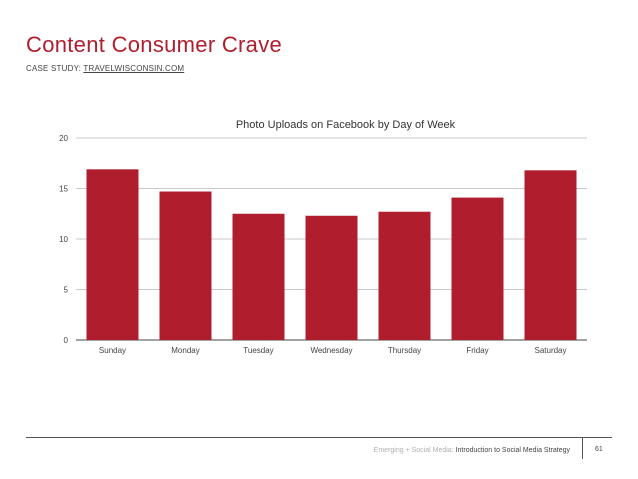 The width and height of the screenshot is (638, 479). What do you see at coordinates (477, 268) in the screenshot?
I see `bar-friday` at bounding box center [477, 268].